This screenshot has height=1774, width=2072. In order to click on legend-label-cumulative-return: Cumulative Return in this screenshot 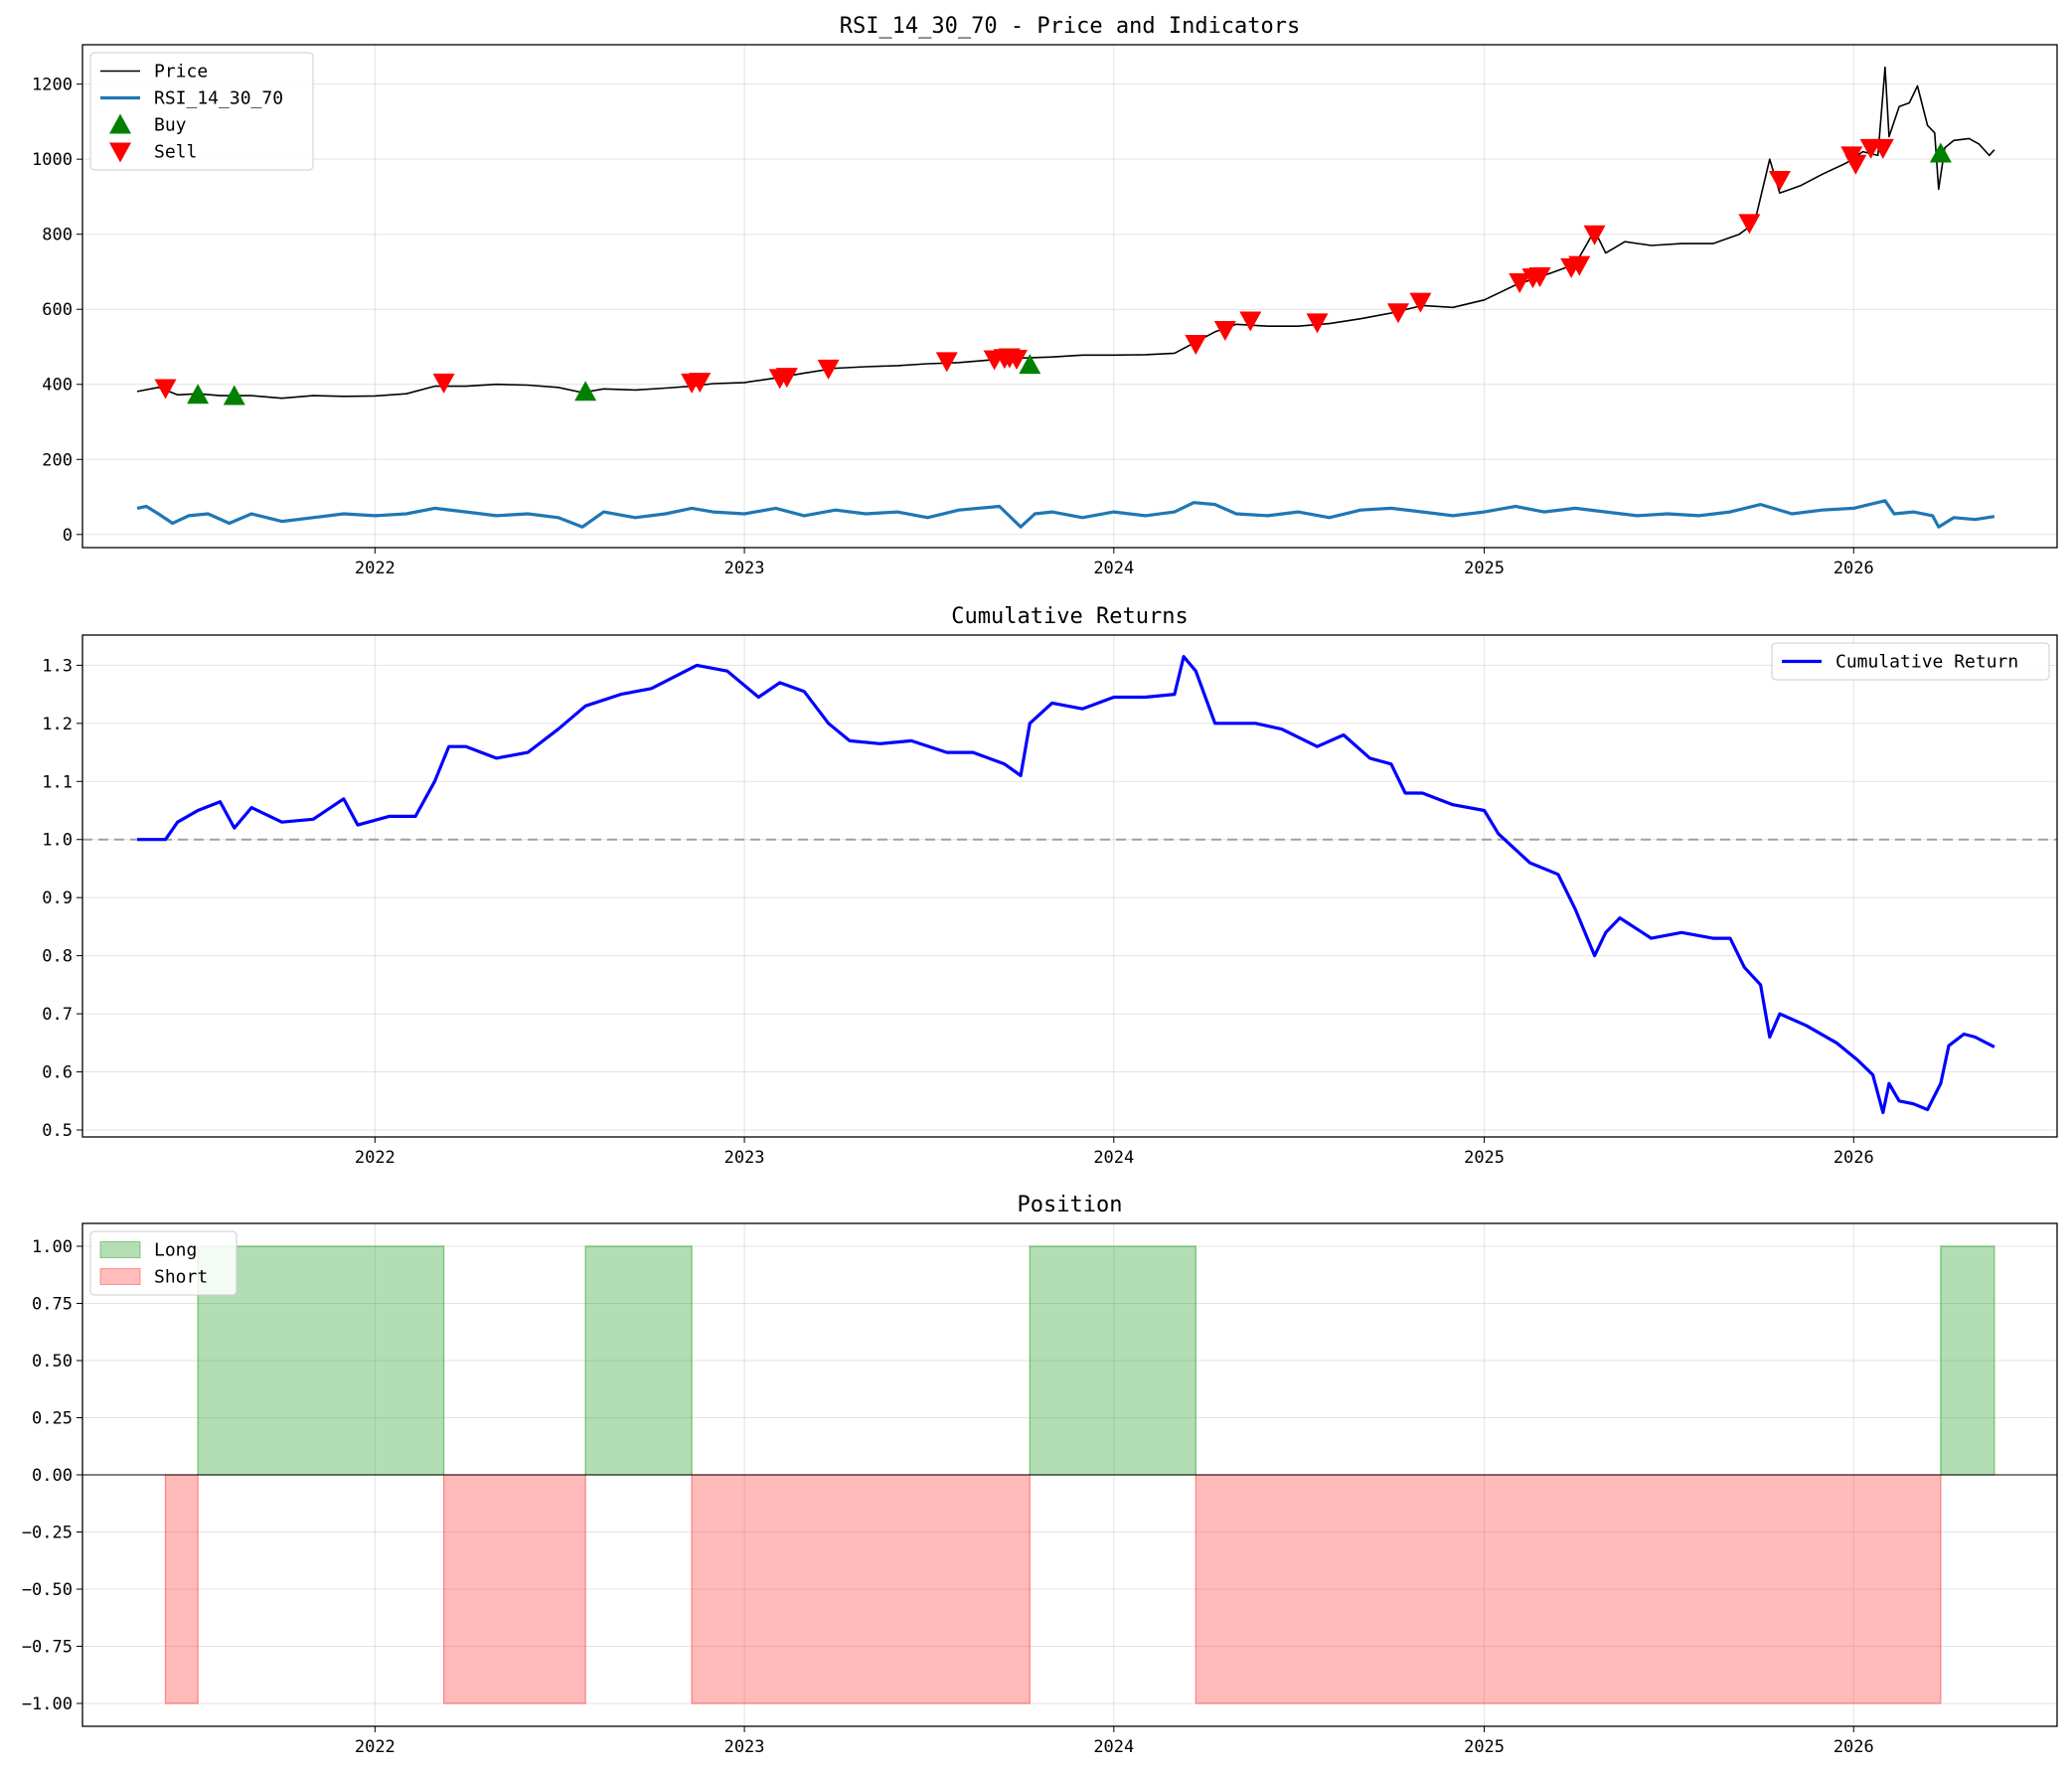, I will do `click(1926, 663)`.